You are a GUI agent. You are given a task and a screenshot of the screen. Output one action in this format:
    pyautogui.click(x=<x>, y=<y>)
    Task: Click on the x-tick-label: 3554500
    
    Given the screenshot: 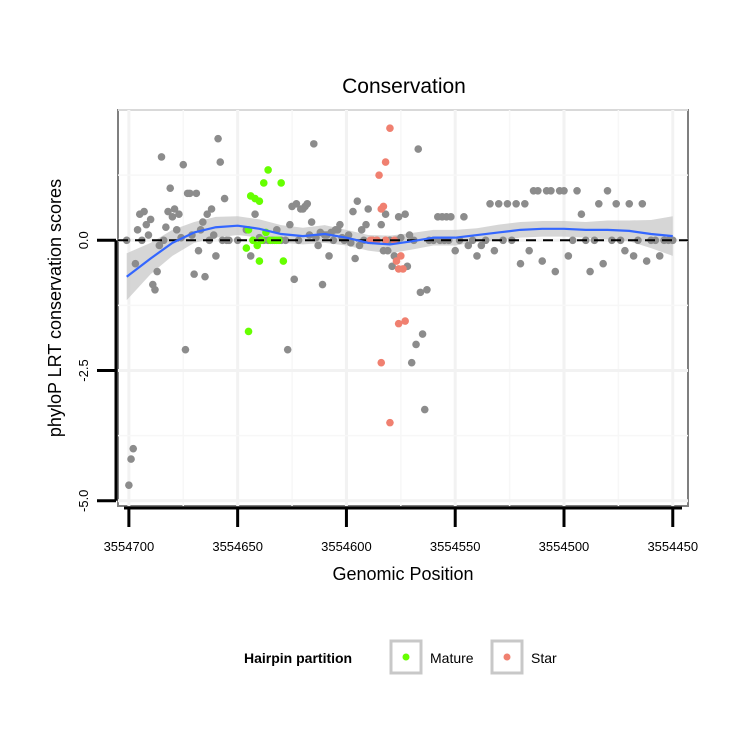 What is the action you would take?
    pyautogui.click(x=564, y=546)
    